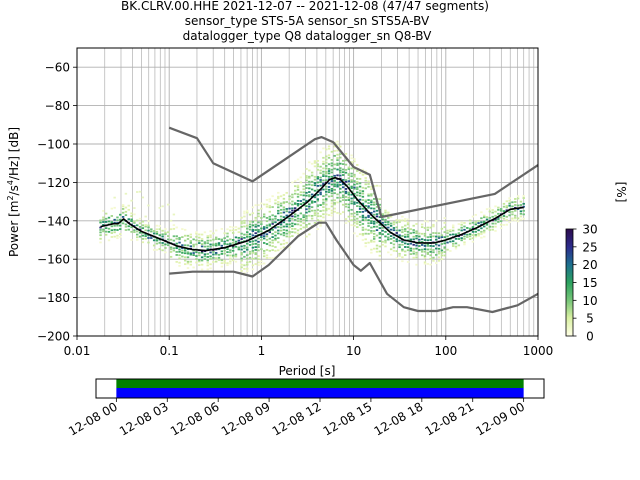  I want to click on x-tick-label: 1000, so click(538, 351).